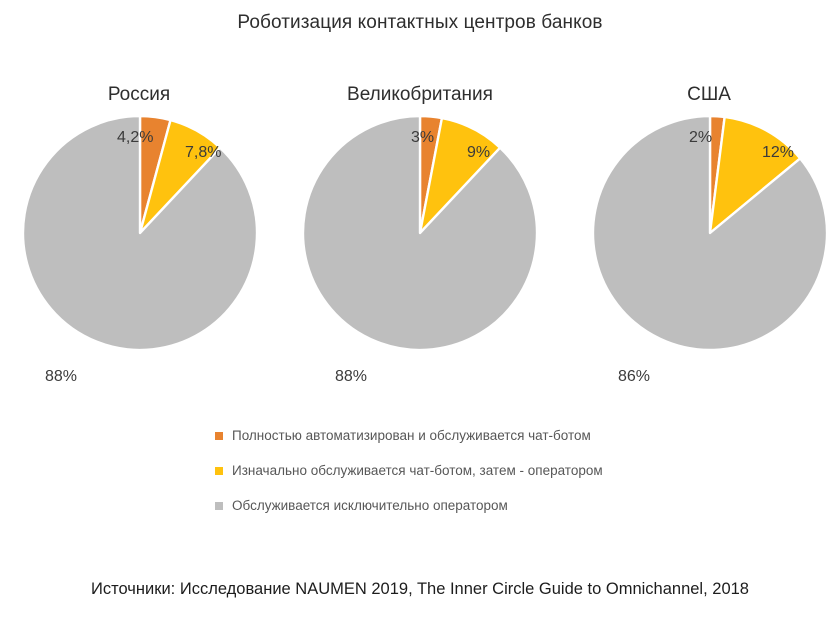 The width and height of the screenshot is (840, 619). What do you see at coordinates (701, 137) in the screenshot?
I see `pie-slice-label-automated: 2%` at bounding box center [701, 137].